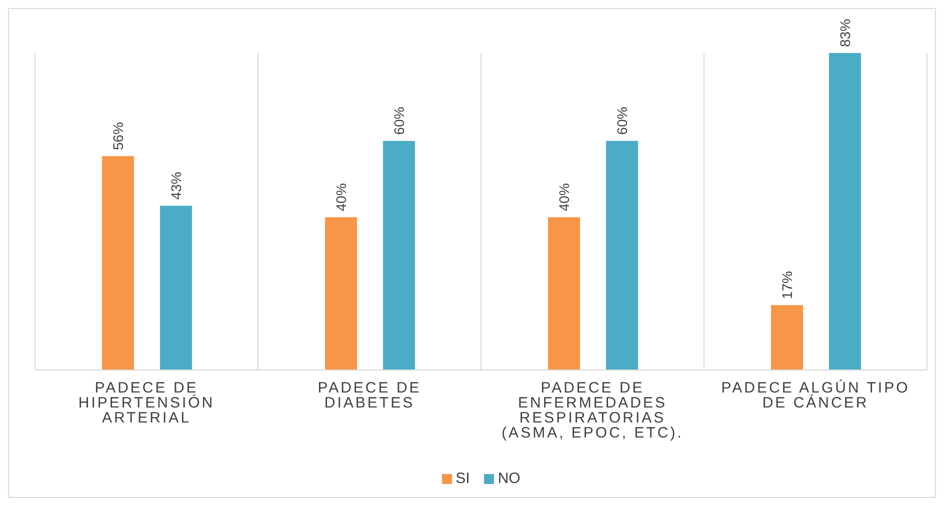  What do you see at coordinates (508, 478) in the screenshot?
I see `legend-label: NO` at bounding box center [508, 478].